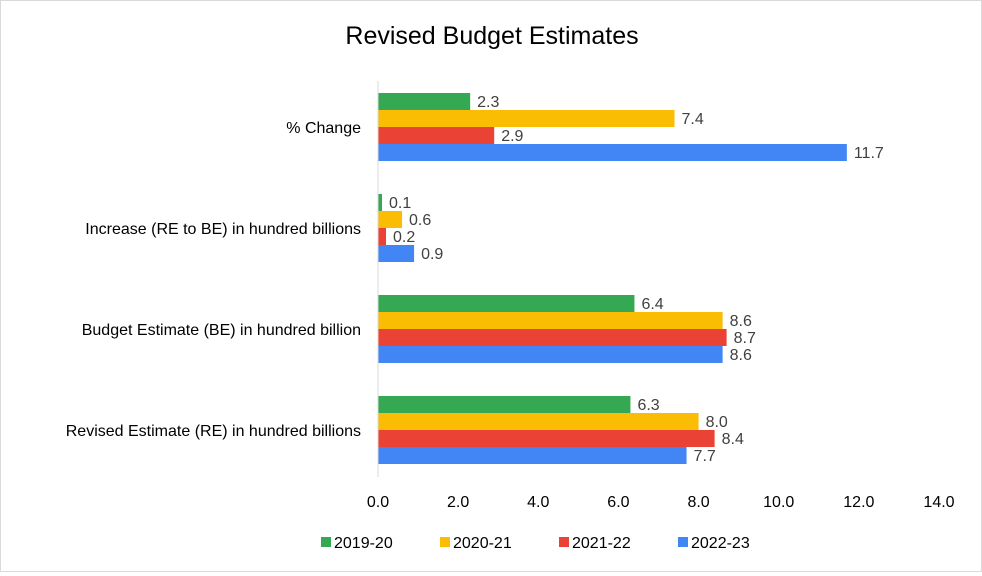 The height and width of the screenshot is (576, 982). What do you see at coordinates (323, 128) in the screenshot?
I see `category-label: % Change` at bounding box center [323, 128].